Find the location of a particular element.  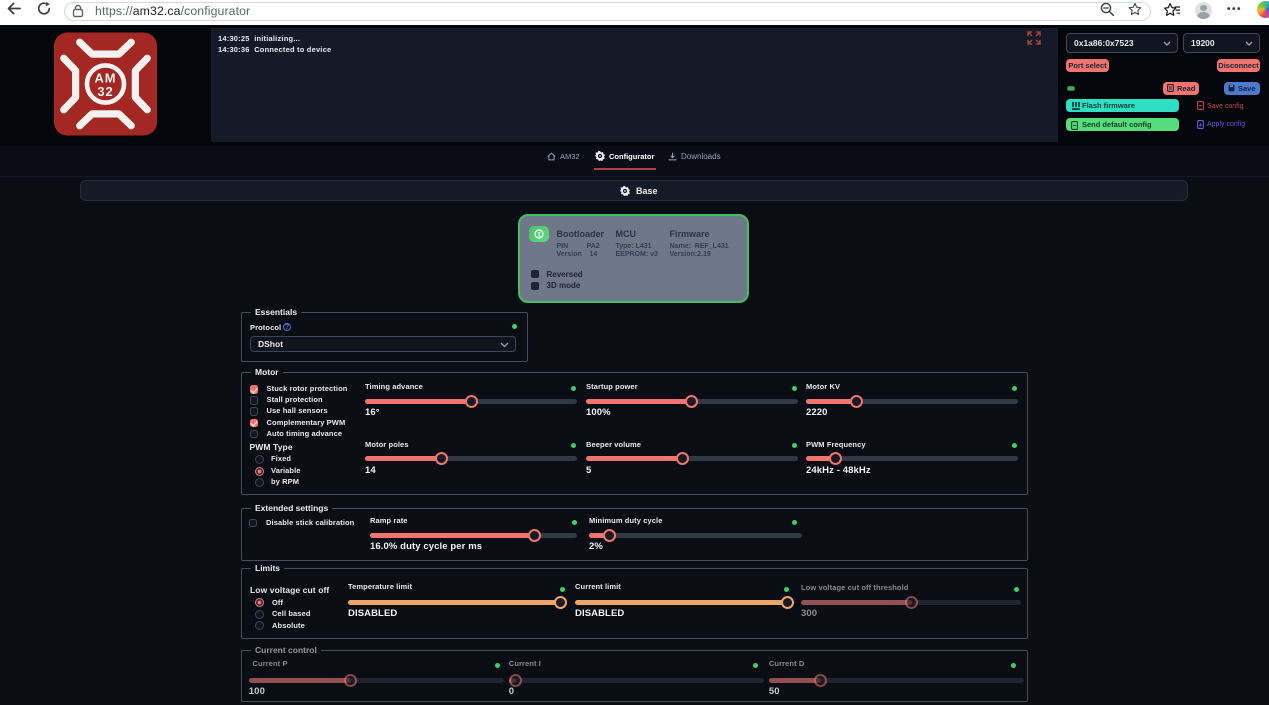

svg-text: AM is located at coordinates (105, 77).